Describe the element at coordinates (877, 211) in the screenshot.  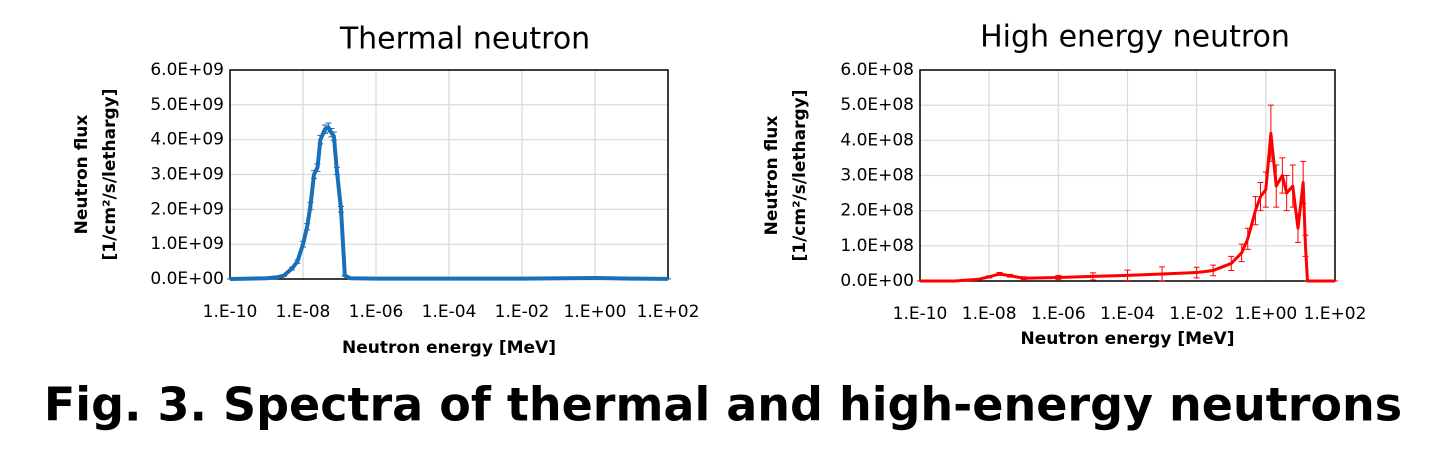
I see `y-tick-label: 2.0E+08` at that location.